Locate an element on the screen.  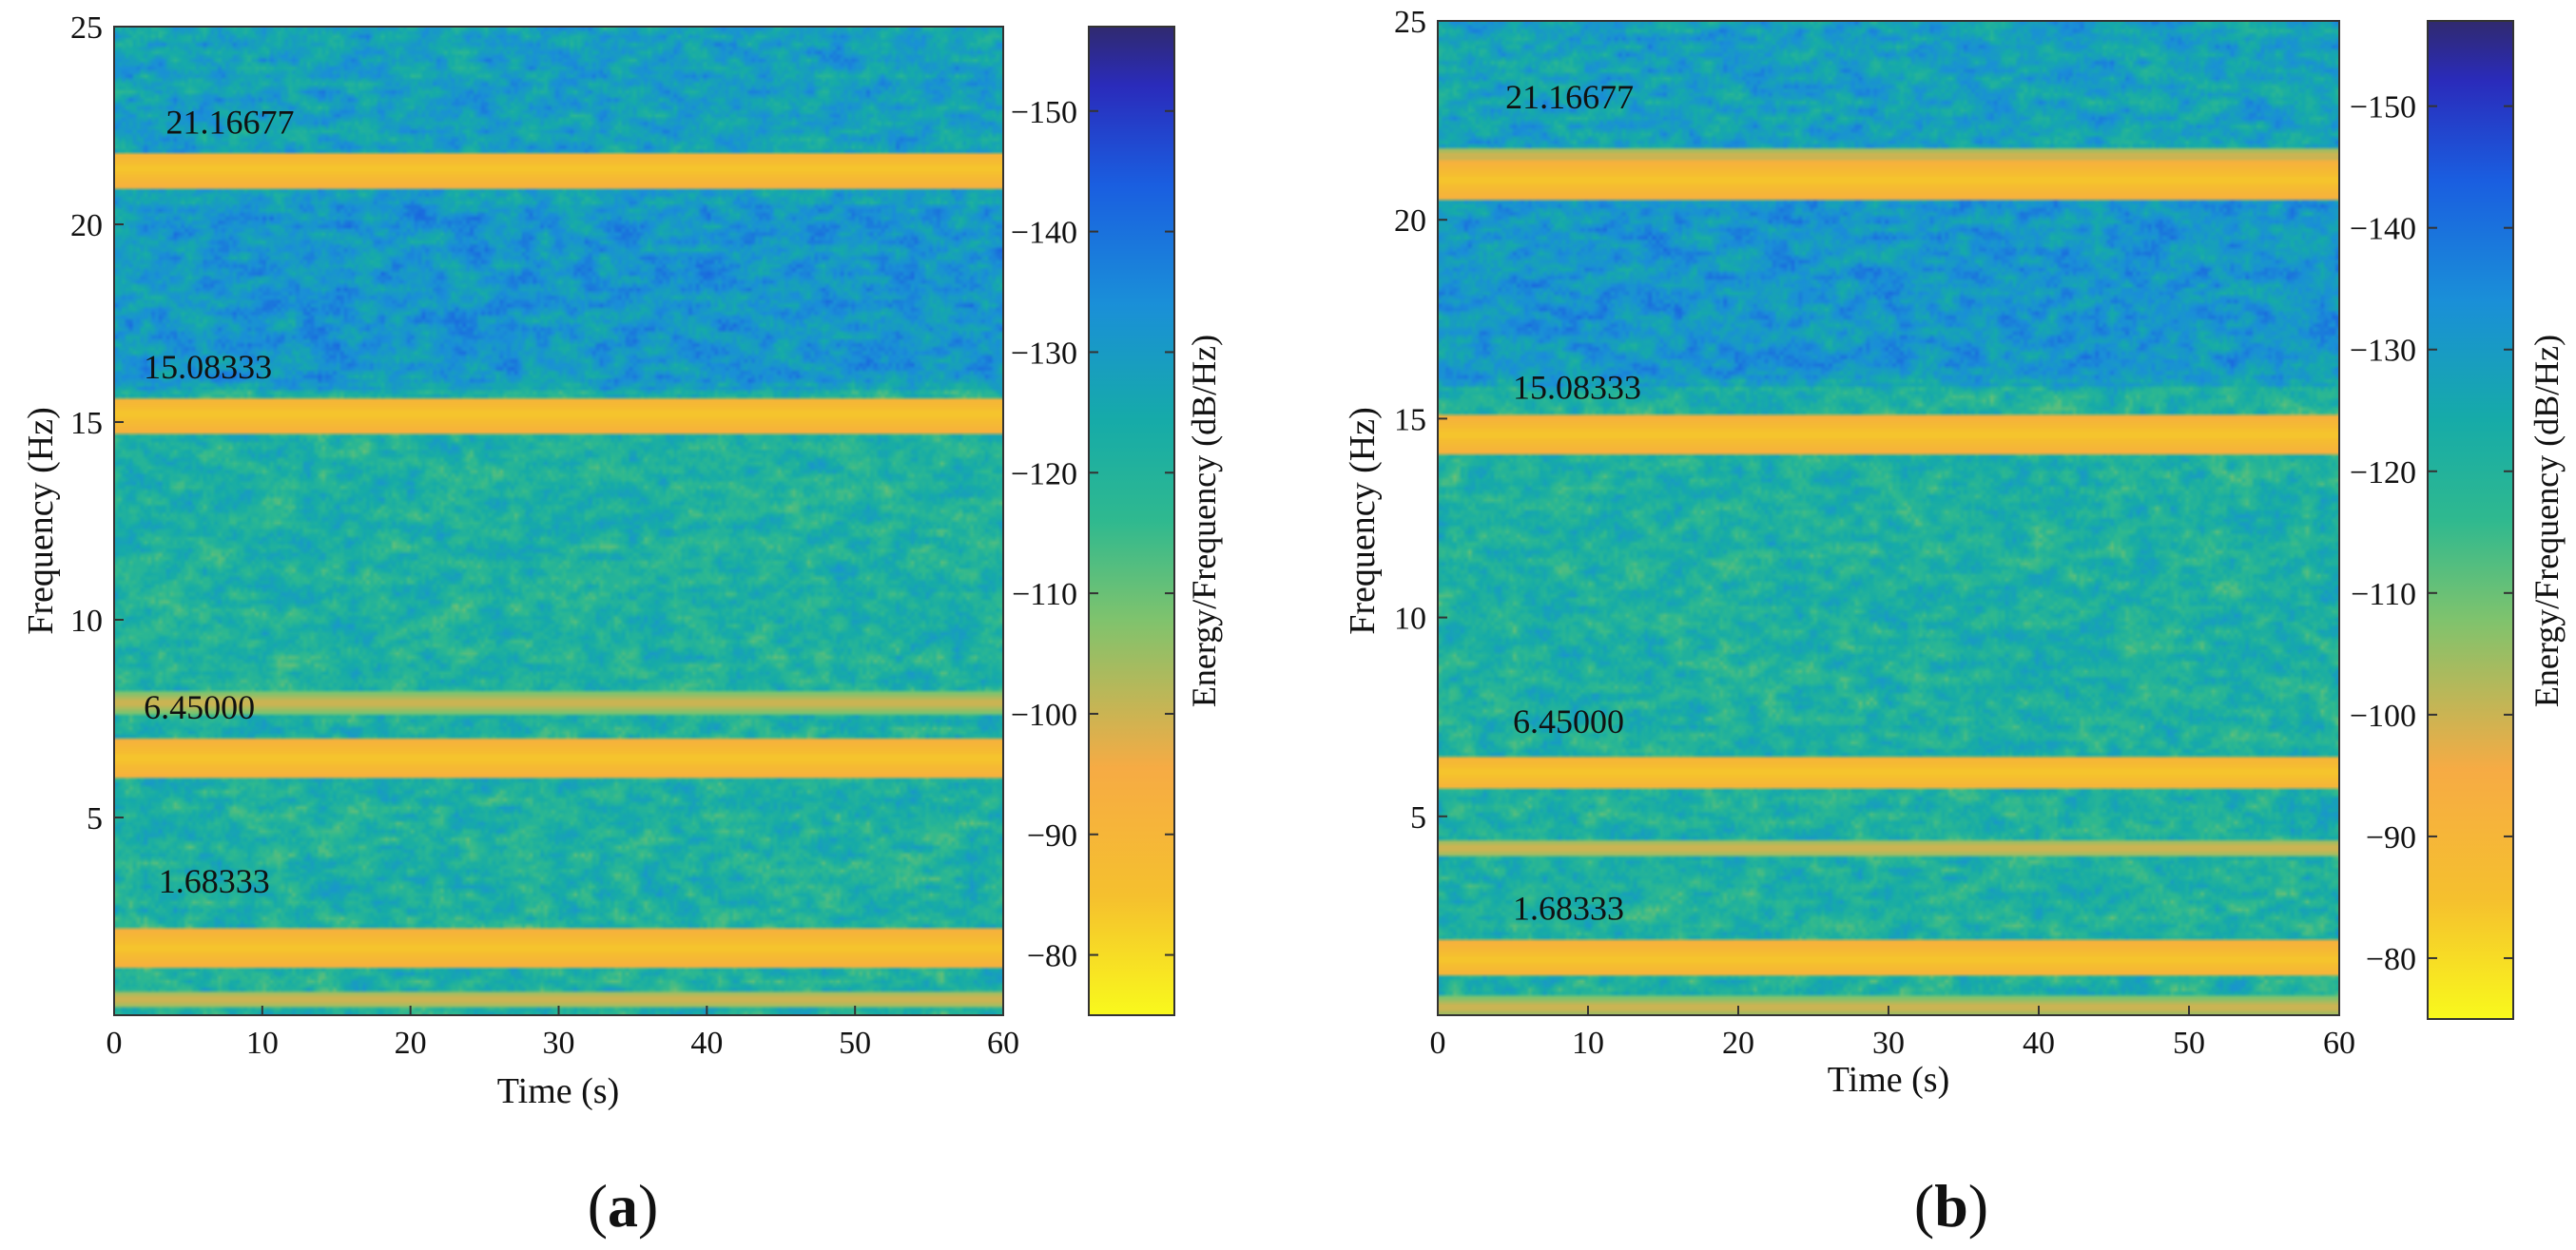
colorbar-ticks-b: −80 −90 −100 −110 −120 −130 −140 −150 is located at coordinates (2431, 534).